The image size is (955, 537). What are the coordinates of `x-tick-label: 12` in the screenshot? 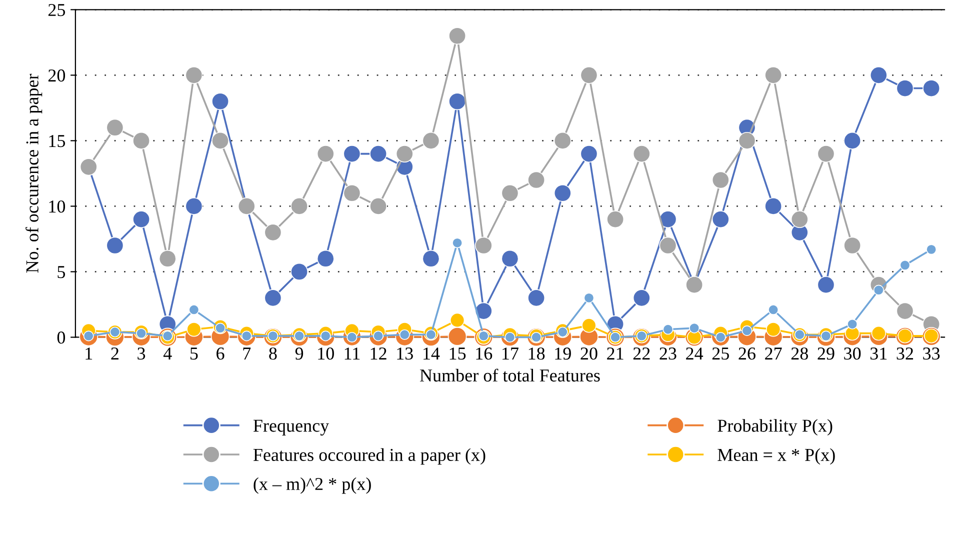 It's located at (378, 354).